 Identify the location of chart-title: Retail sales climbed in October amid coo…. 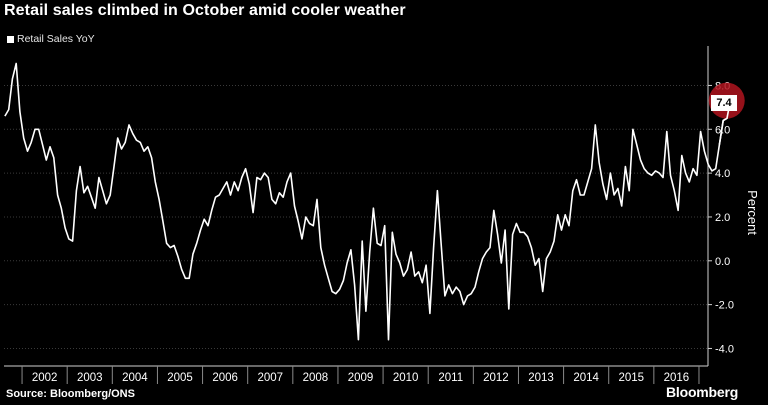
(205, 10).